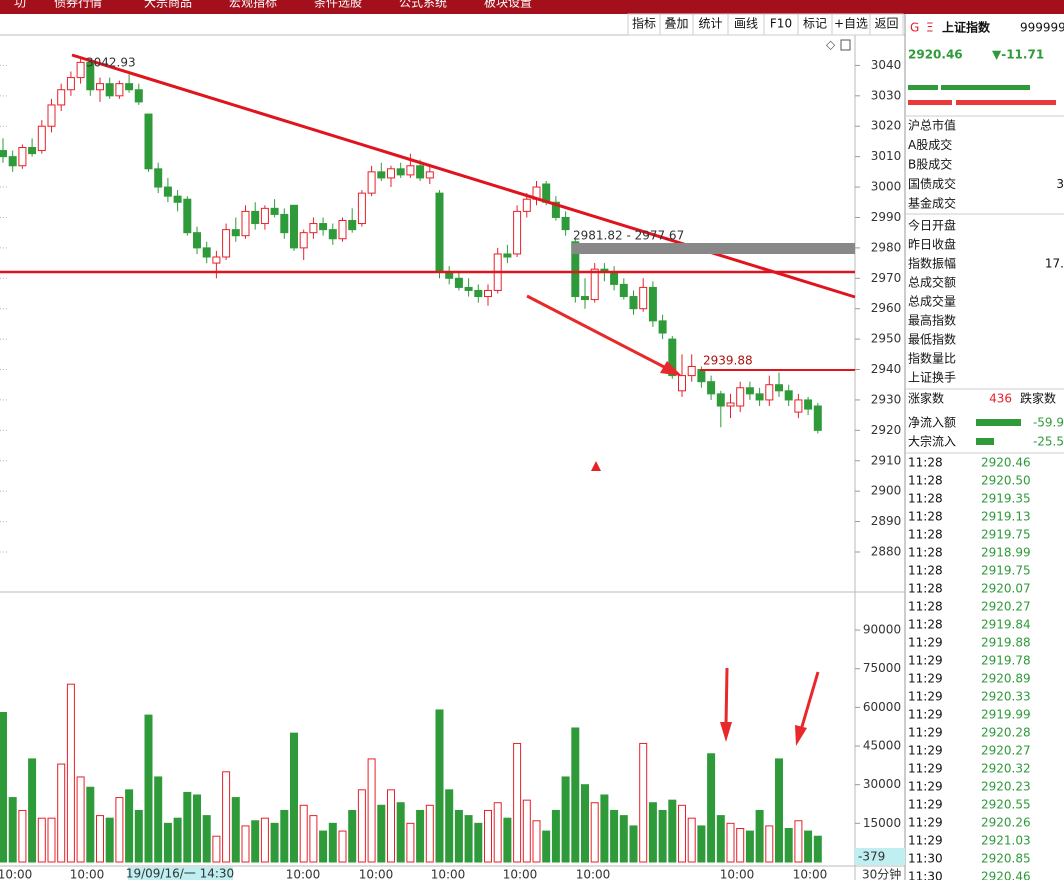 The width and height of the screenshot is (1064, 884). I want to click on menu-item: 板块设置, so click(508, 5).